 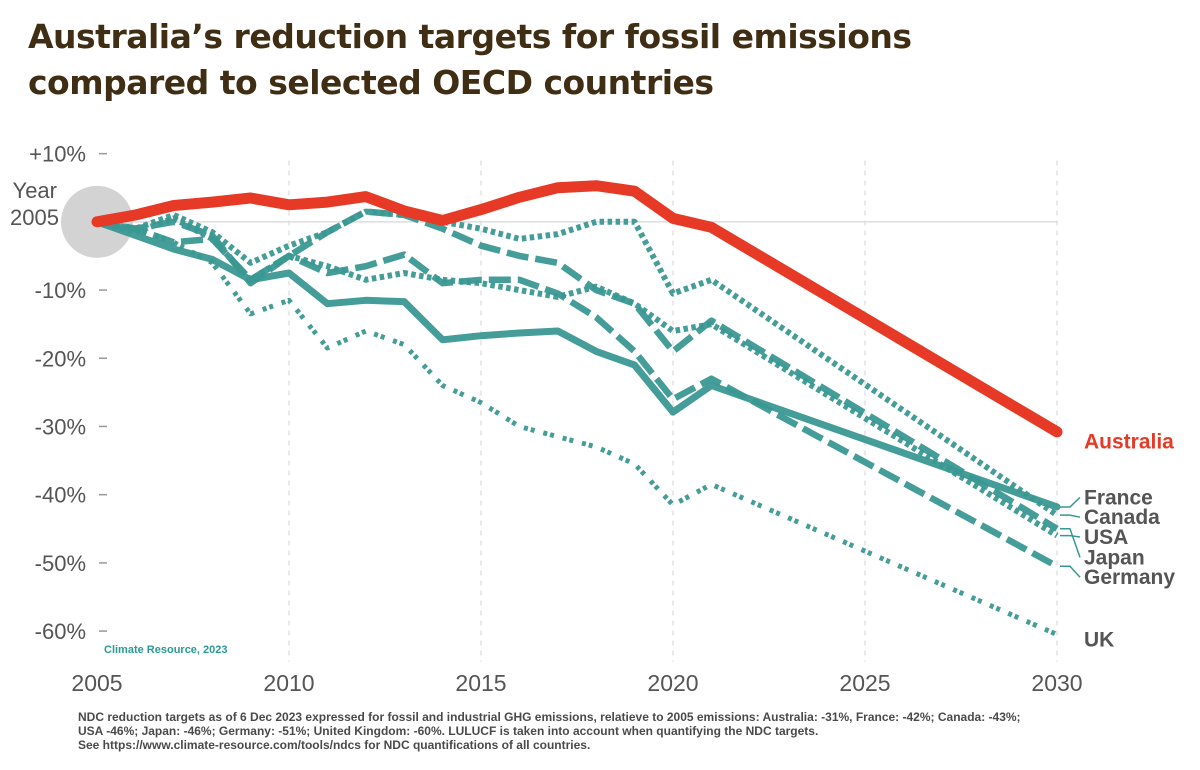 I want to click on y-tick-label: -60%, so click(x=60, y=631).